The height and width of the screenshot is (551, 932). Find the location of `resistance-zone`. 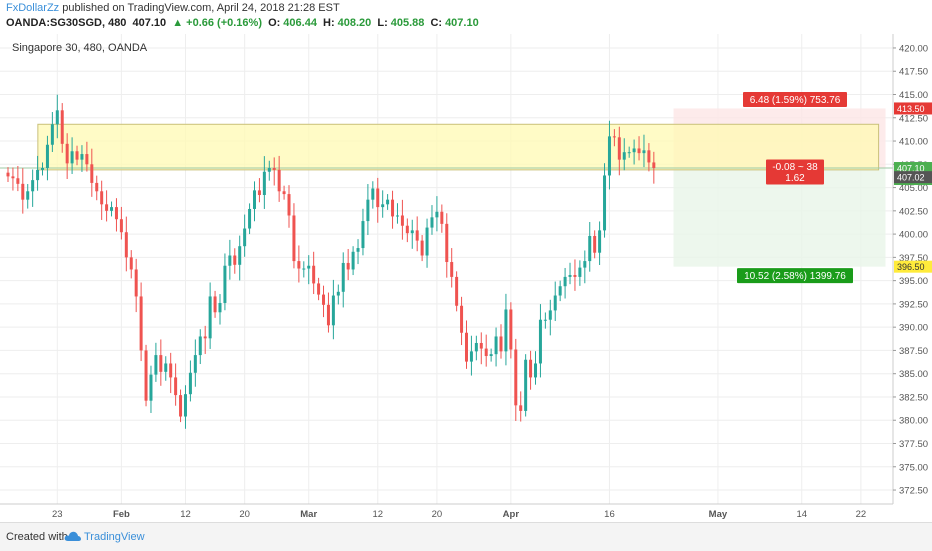

resistance-zone is located at coordinates (458, 147).